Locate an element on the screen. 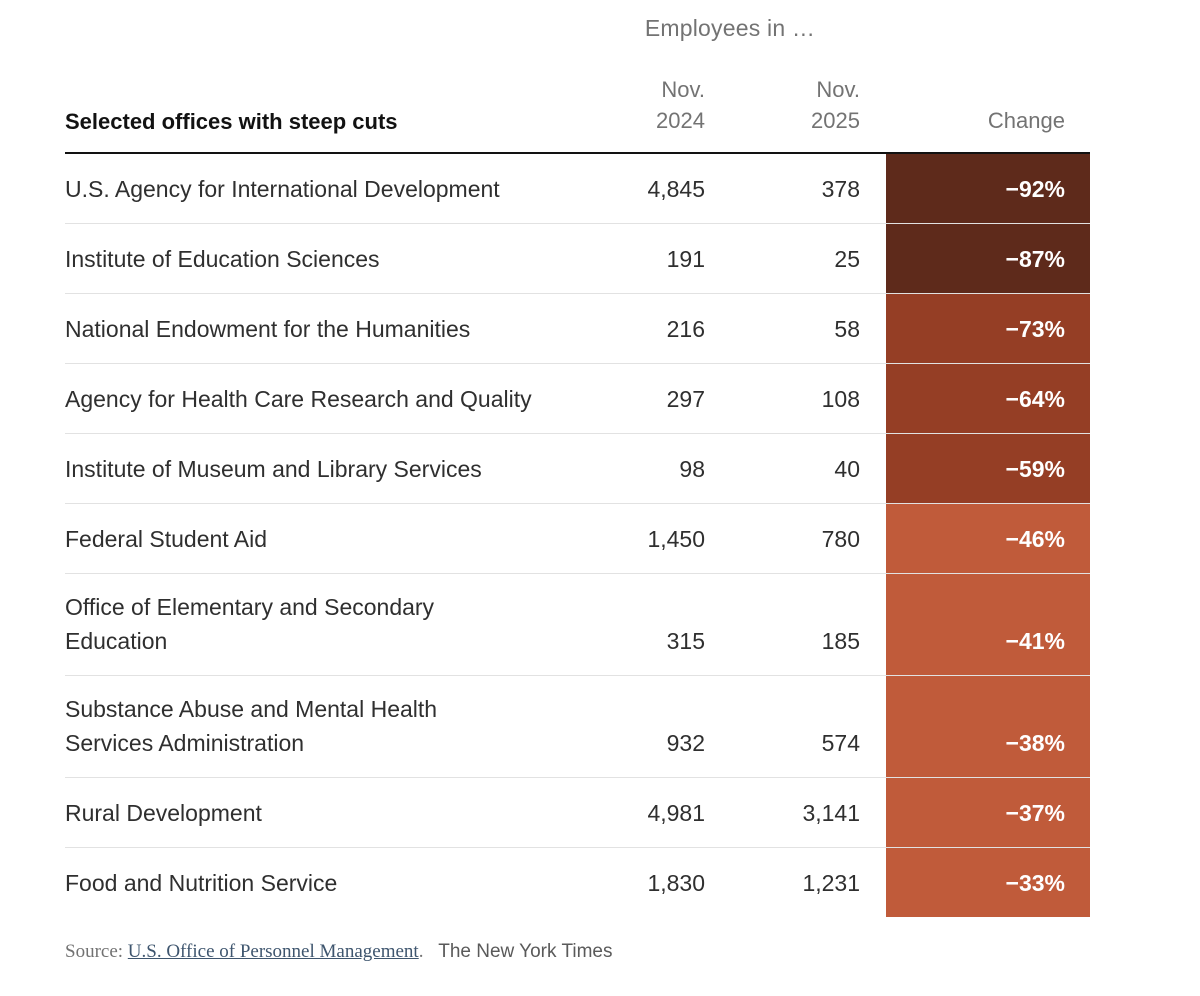 Image resolution: width=1200 pixels, height=996 pixels. nov-2024-value: 1,830 is located at coordinates (676, 883).